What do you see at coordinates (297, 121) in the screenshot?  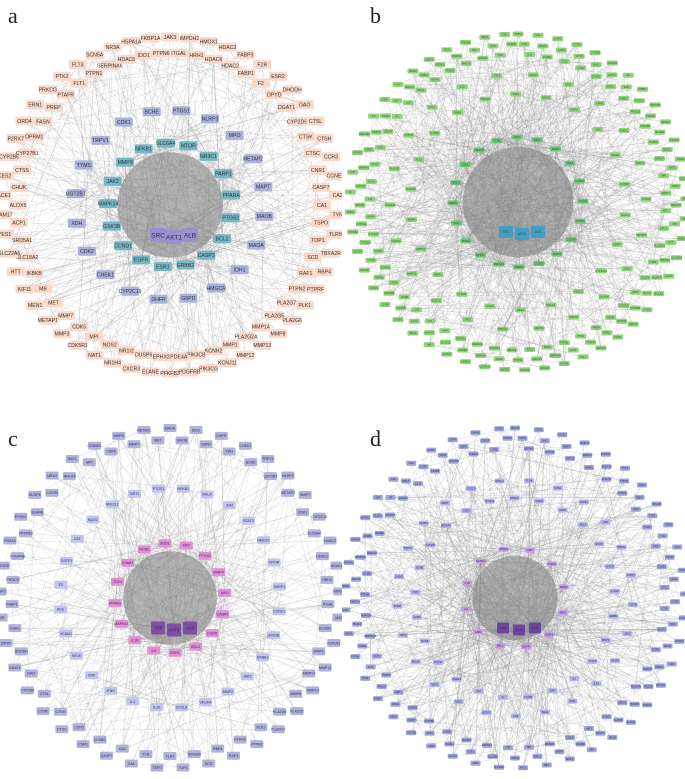 I see `node-cyp2d6: CYP2D6` at bounding box center [297, 121].